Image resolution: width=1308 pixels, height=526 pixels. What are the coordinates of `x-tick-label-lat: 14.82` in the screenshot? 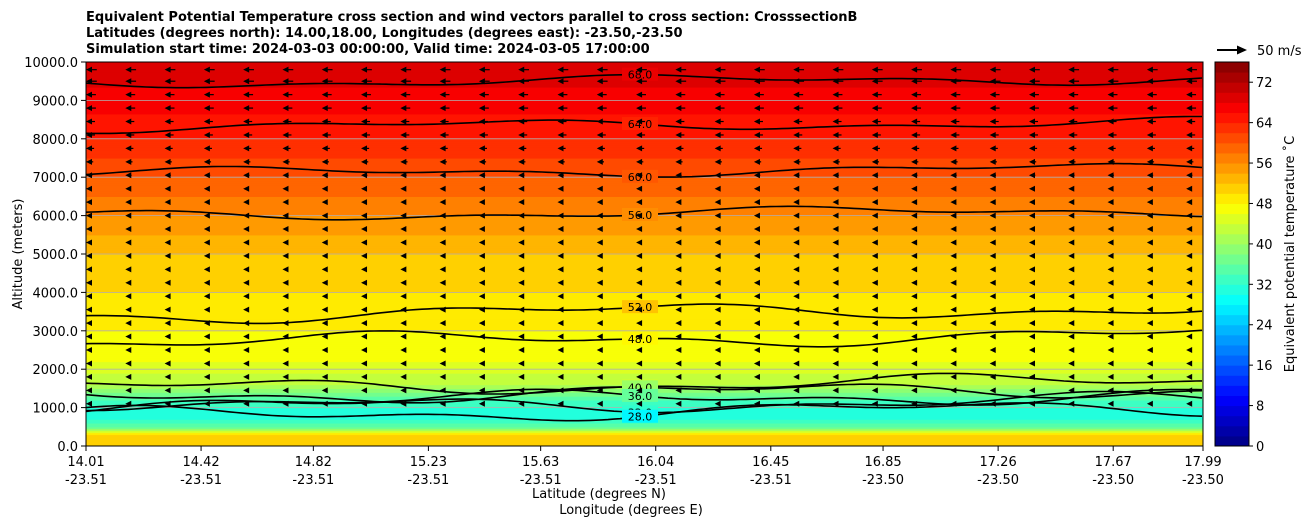 It's located at (313, 462).